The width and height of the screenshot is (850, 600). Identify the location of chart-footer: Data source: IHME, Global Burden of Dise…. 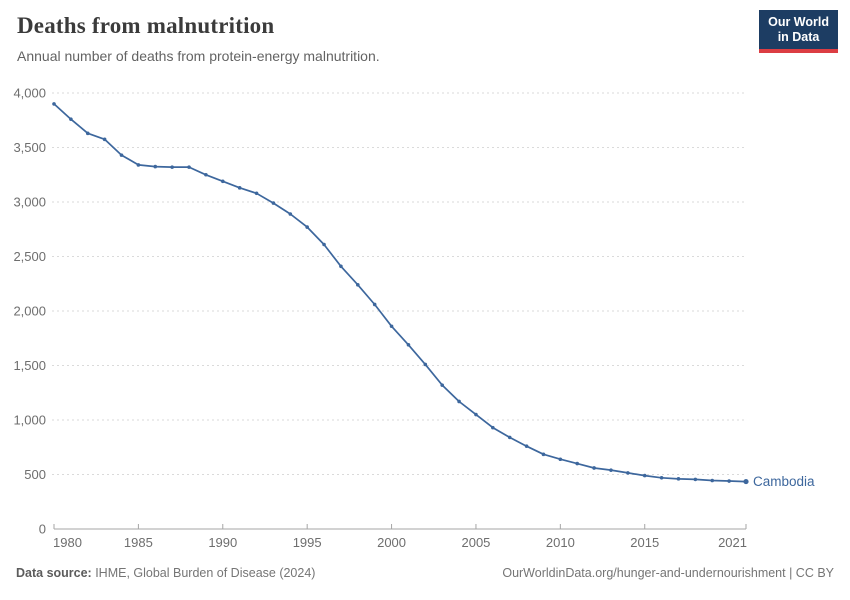
(425, 573).